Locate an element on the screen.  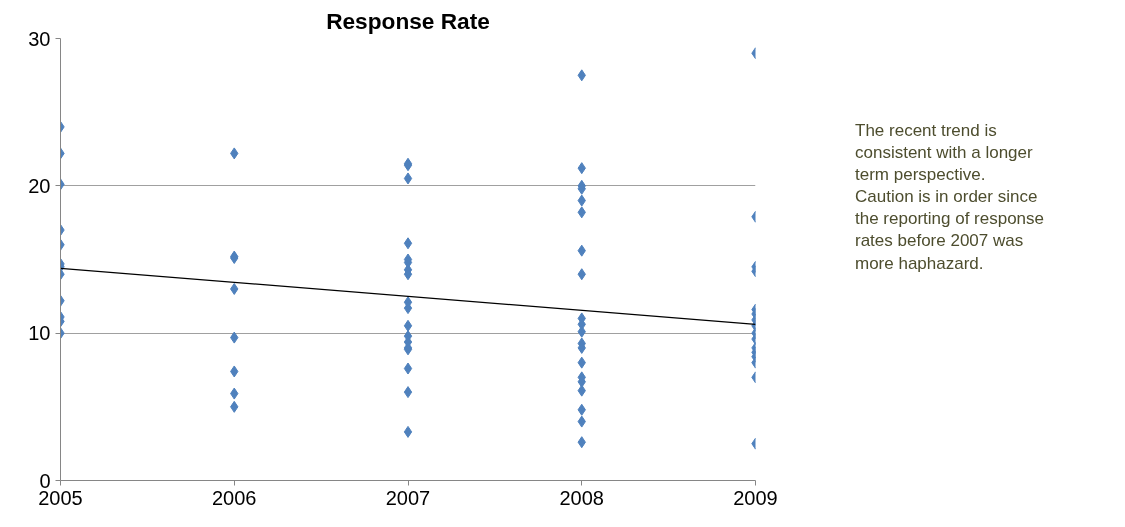
chart-title: Response Rate is located at coordinates (408, 20).